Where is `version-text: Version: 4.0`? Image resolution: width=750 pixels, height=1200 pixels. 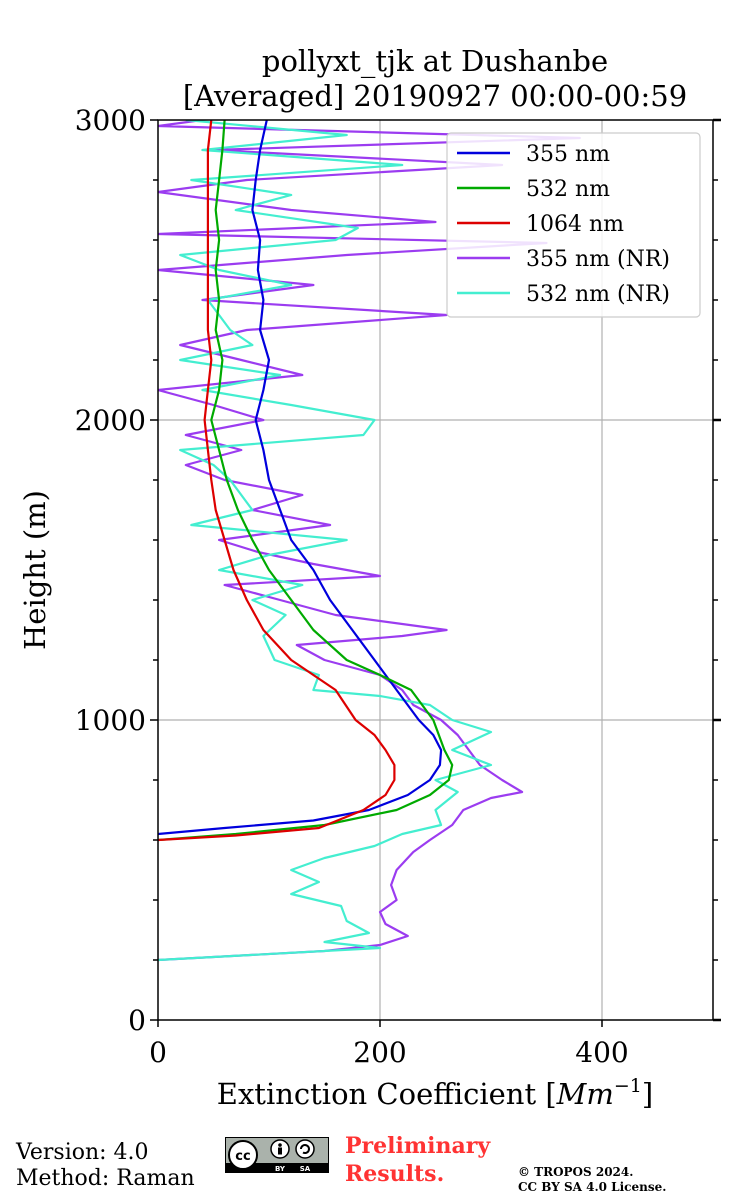 version-text: Version: 4.0 is located at coordinates (82, 1152).